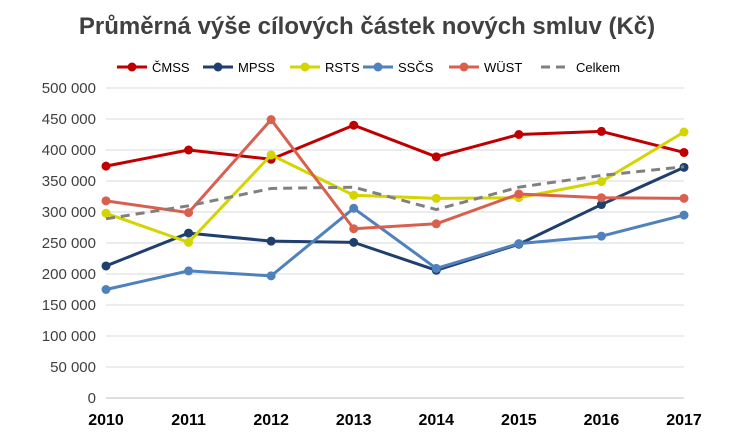 The image size is (734, 441). I want to click on legend-item-celkem: Celkem, so click(580, 67).